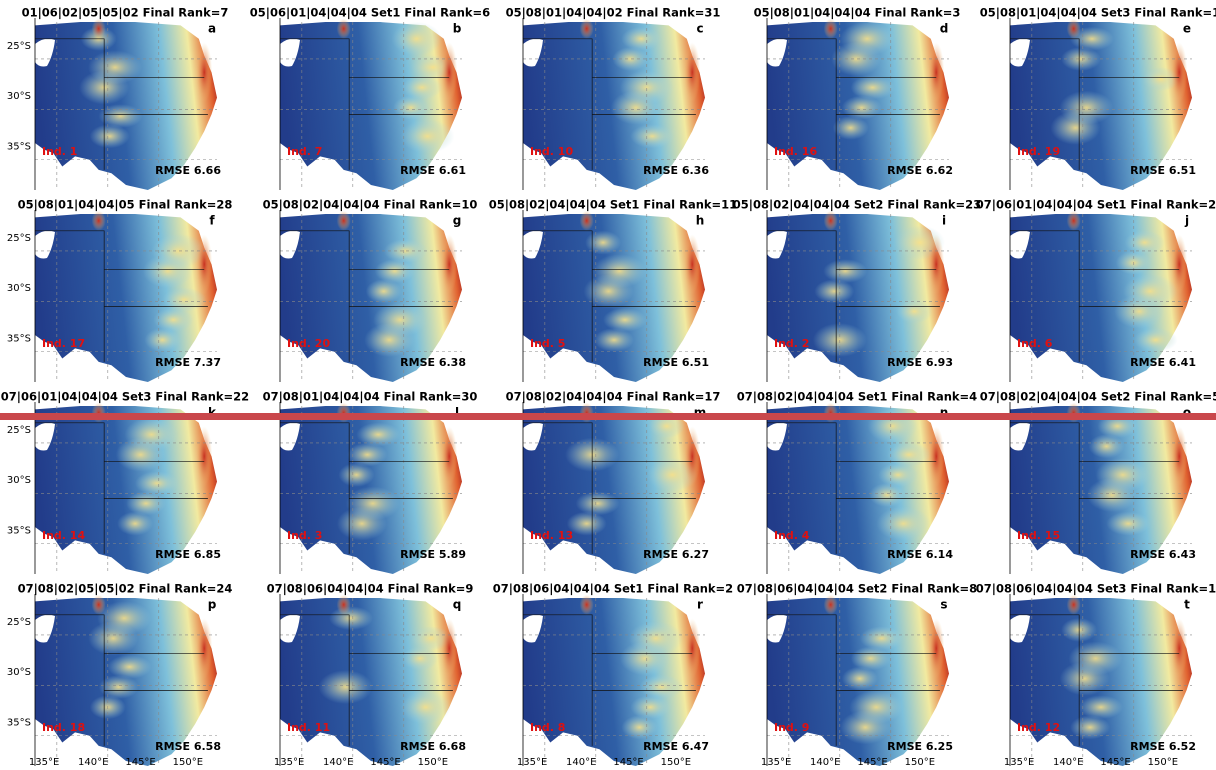 This screenshot has height=770, width=1216. I want to click on panel-title: 07|08|06|04|04|04 Set2 Final Rank=8, so click(857, 589).